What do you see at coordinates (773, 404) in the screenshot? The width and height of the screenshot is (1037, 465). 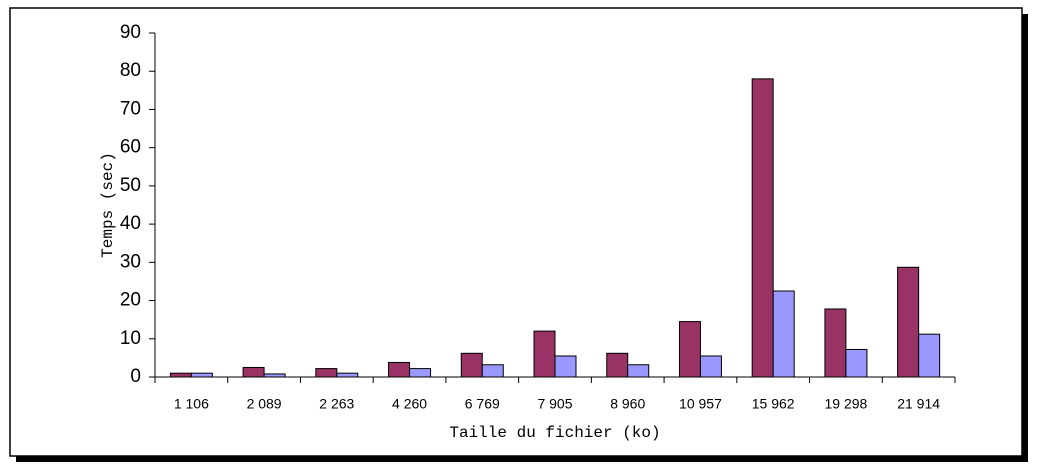 I see `x-tick-label: 15 962` at bounding box center [773, 404].